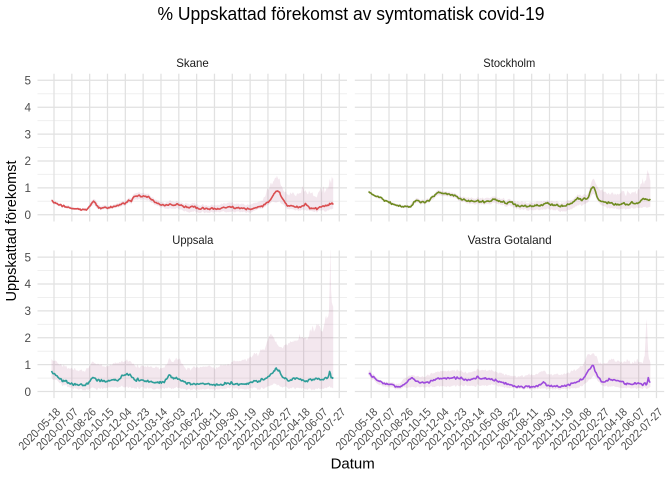  Describe the element at coordinates (11, 231) in the screenshot. I see `svg-text: Uppskattad förekomst` at that location.